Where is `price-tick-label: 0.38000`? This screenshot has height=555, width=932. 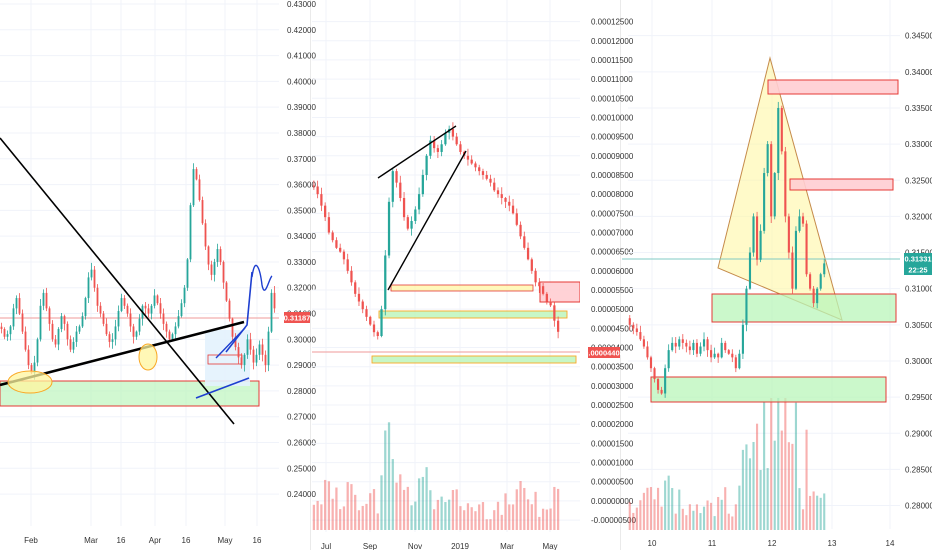 price-tick-label: 0.38000 is located at coordinates (301, 133).